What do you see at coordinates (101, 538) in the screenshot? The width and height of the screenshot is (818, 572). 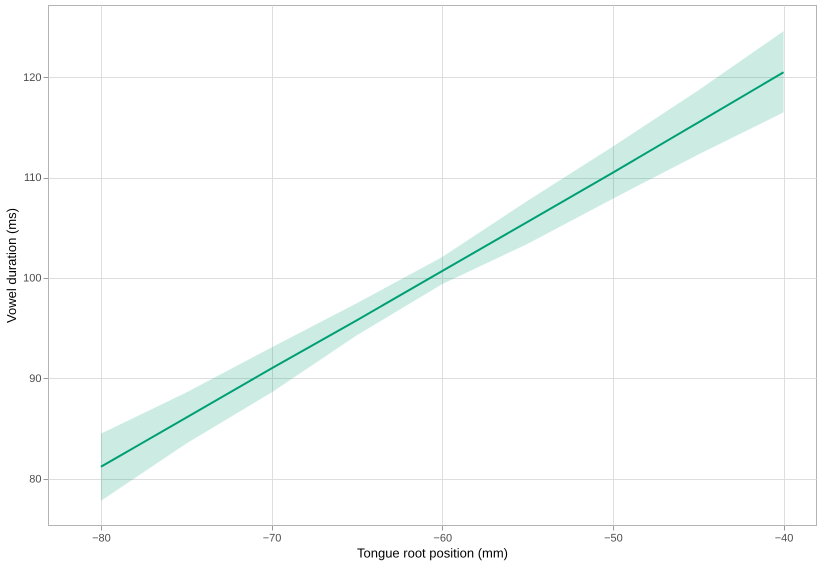 I see `x-tick-label: −80` at bounding box center [101, 538].